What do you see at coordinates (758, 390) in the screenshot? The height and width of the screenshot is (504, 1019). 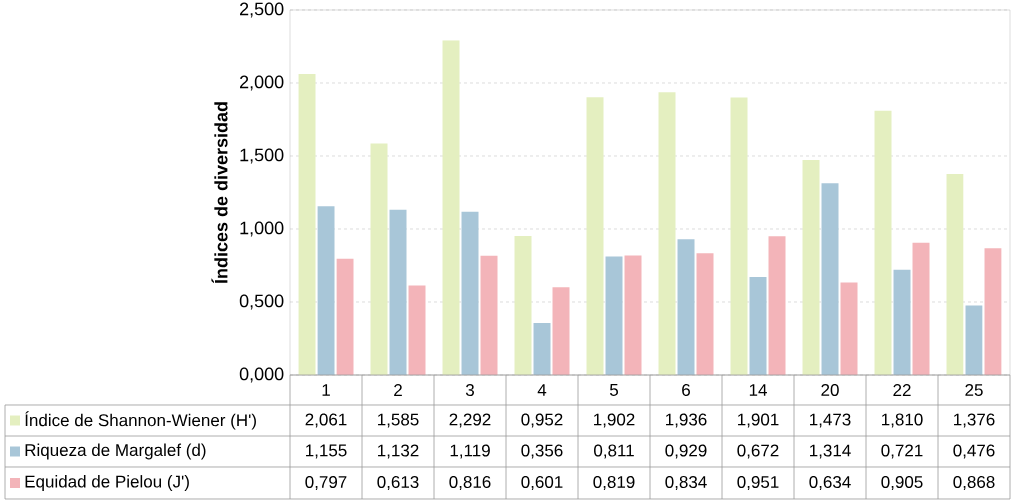 I see `x-tick-label: 14` at bounding box center [758, 390].